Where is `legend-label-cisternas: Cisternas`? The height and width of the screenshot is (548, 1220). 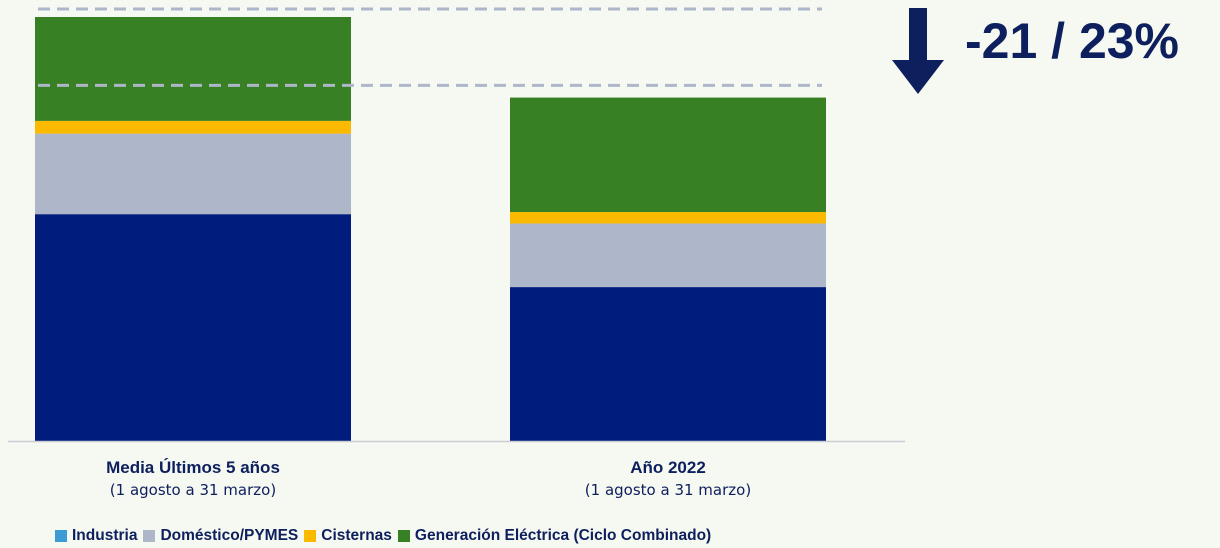 legend-label-cisternas: Cisternas is located at coordinates (356, 535).